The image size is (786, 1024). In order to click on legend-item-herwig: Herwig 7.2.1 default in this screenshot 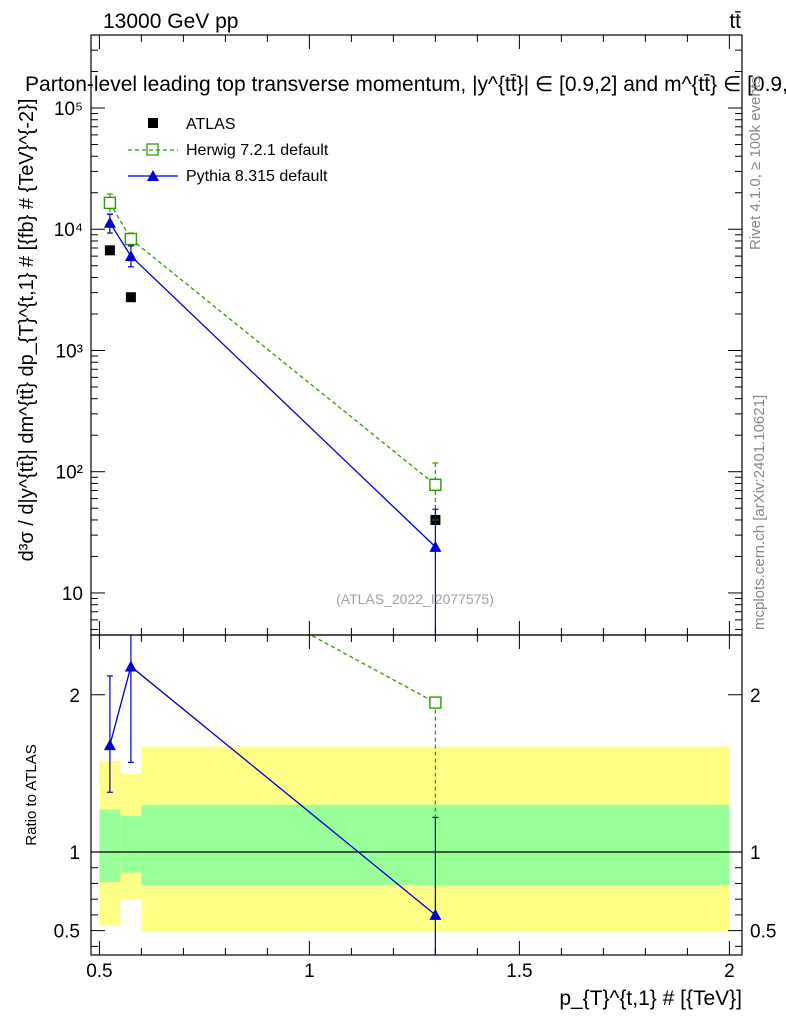, I will do `click(228, 150)`.